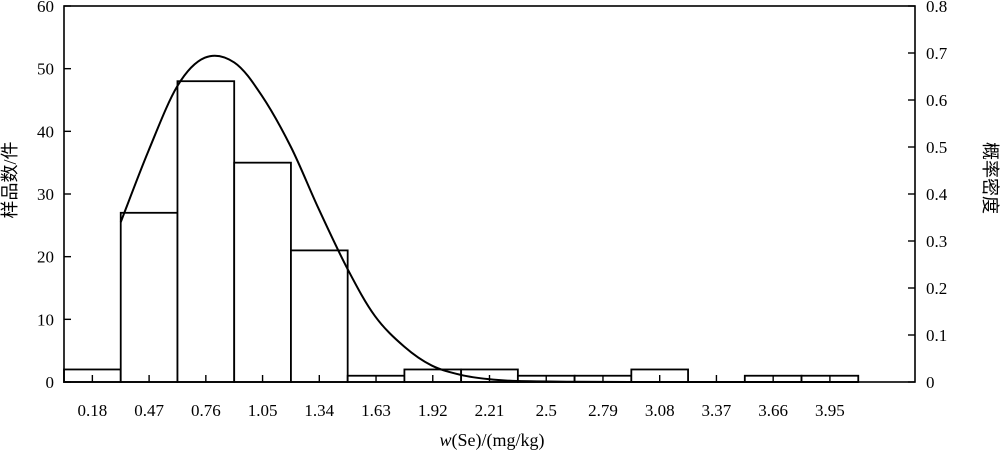  I want to click on x-axis-title: w(Se)/(mg/kg), so click(492, 440).